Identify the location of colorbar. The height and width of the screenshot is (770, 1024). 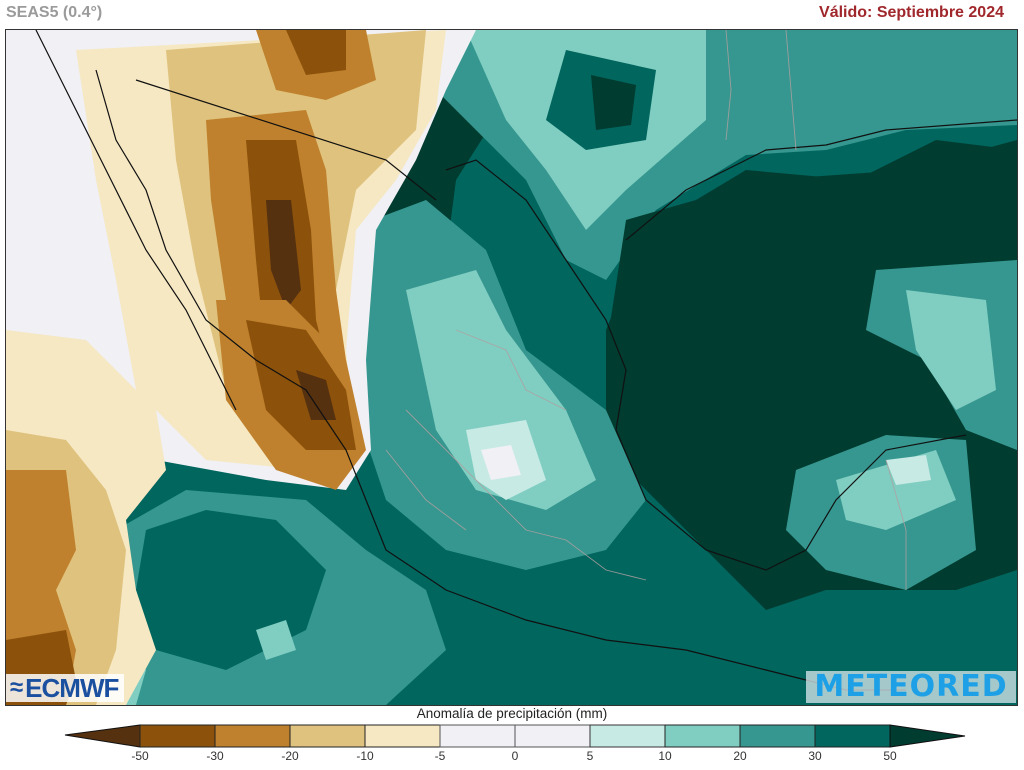
(515, 736).